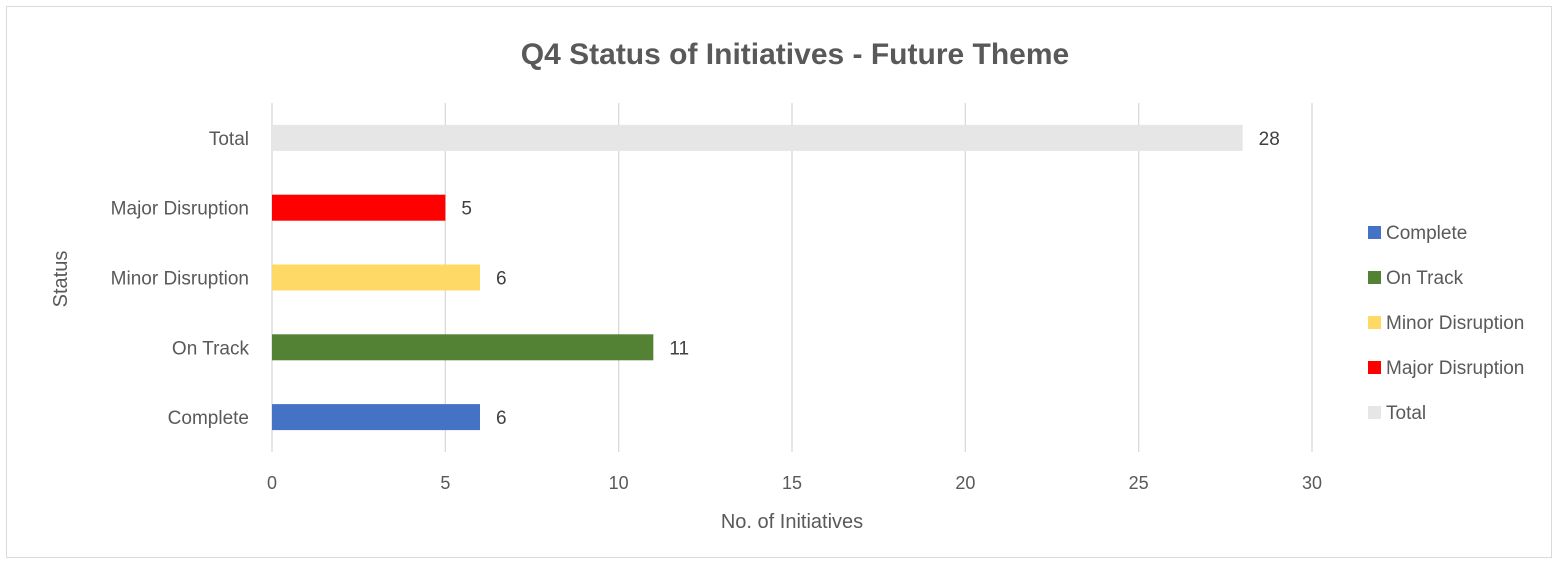 This screenshot has height=565, width=1559. What do you see at coordinates (1374, 232) in the screenshot?
I see `legend-swatch-complete` at bounding box center [1374, 232].